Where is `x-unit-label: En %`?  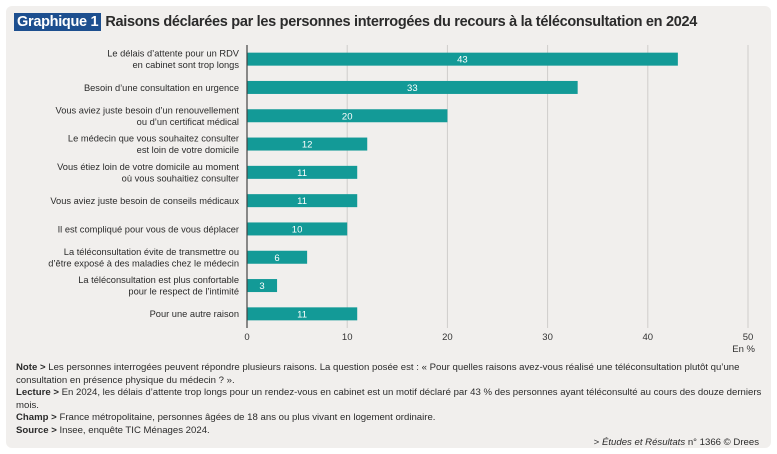
x-unit-label: En % is located at coordinates (743, 349).